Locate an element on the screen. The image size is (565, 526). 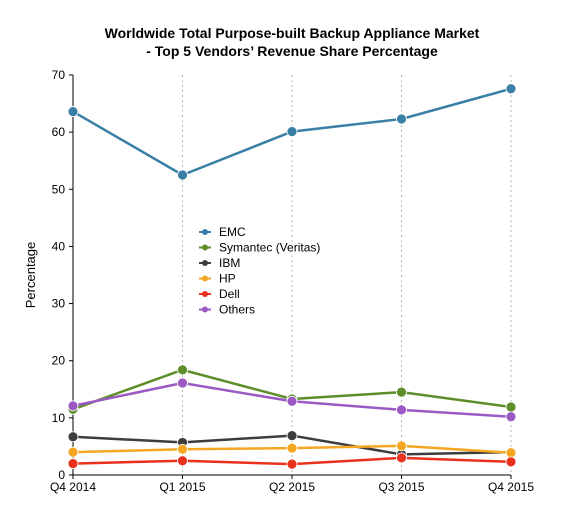
x-tick-label: Q2 2015 is located at coordinates (292, 487).